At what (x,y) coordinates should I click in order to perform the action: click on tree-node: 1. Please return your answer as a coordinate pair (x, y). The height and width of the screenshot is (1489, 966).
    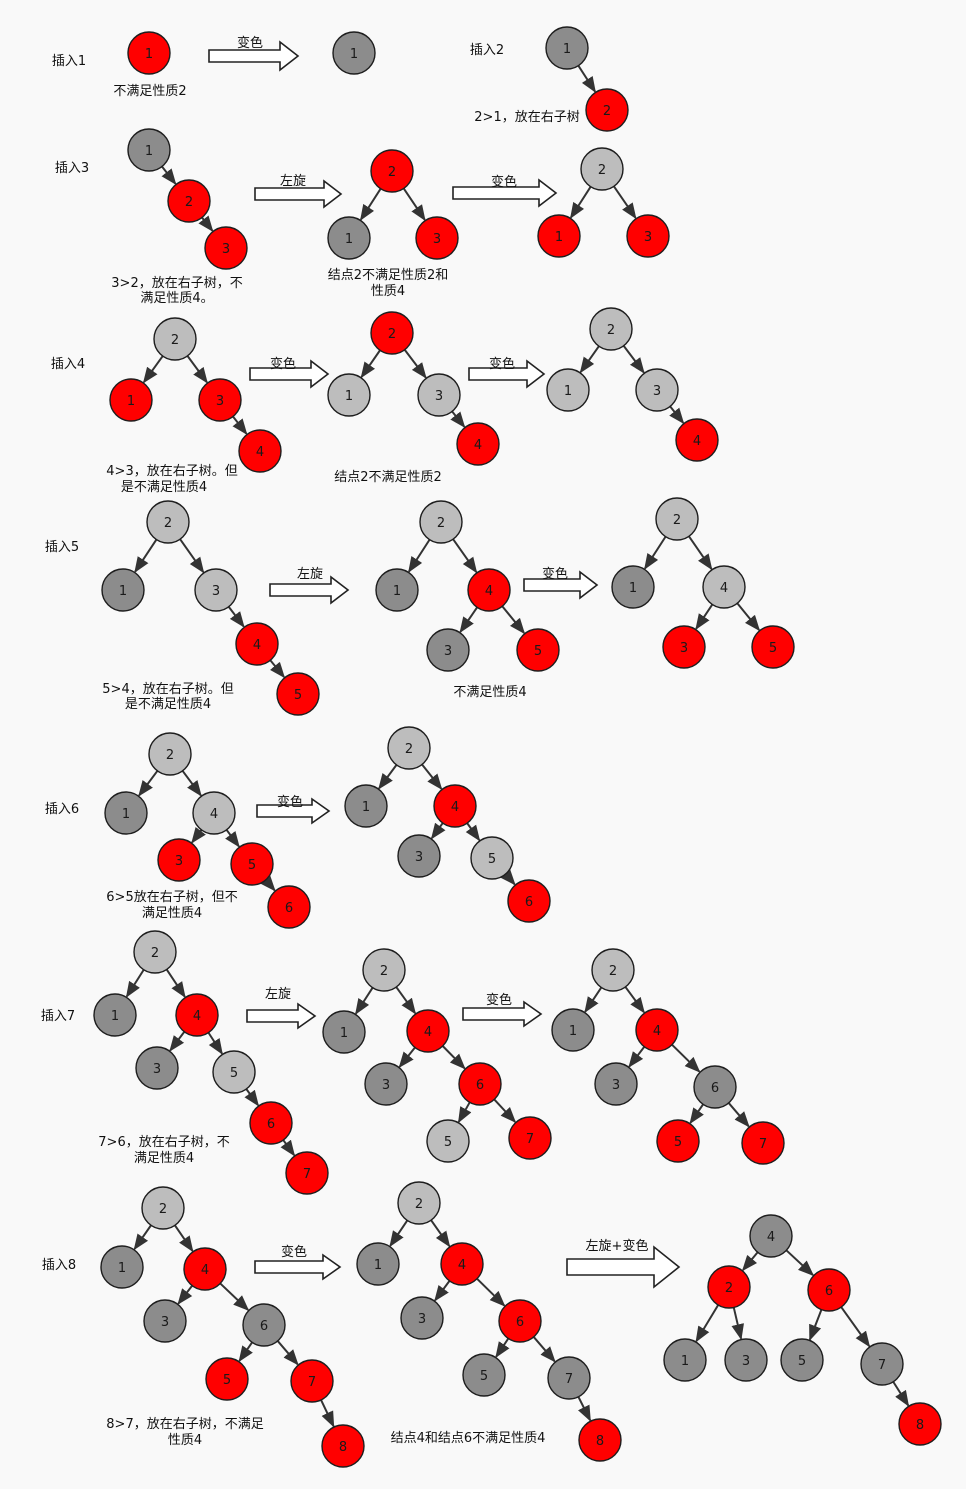
    Looking at the image, I should click on (344, 1032).